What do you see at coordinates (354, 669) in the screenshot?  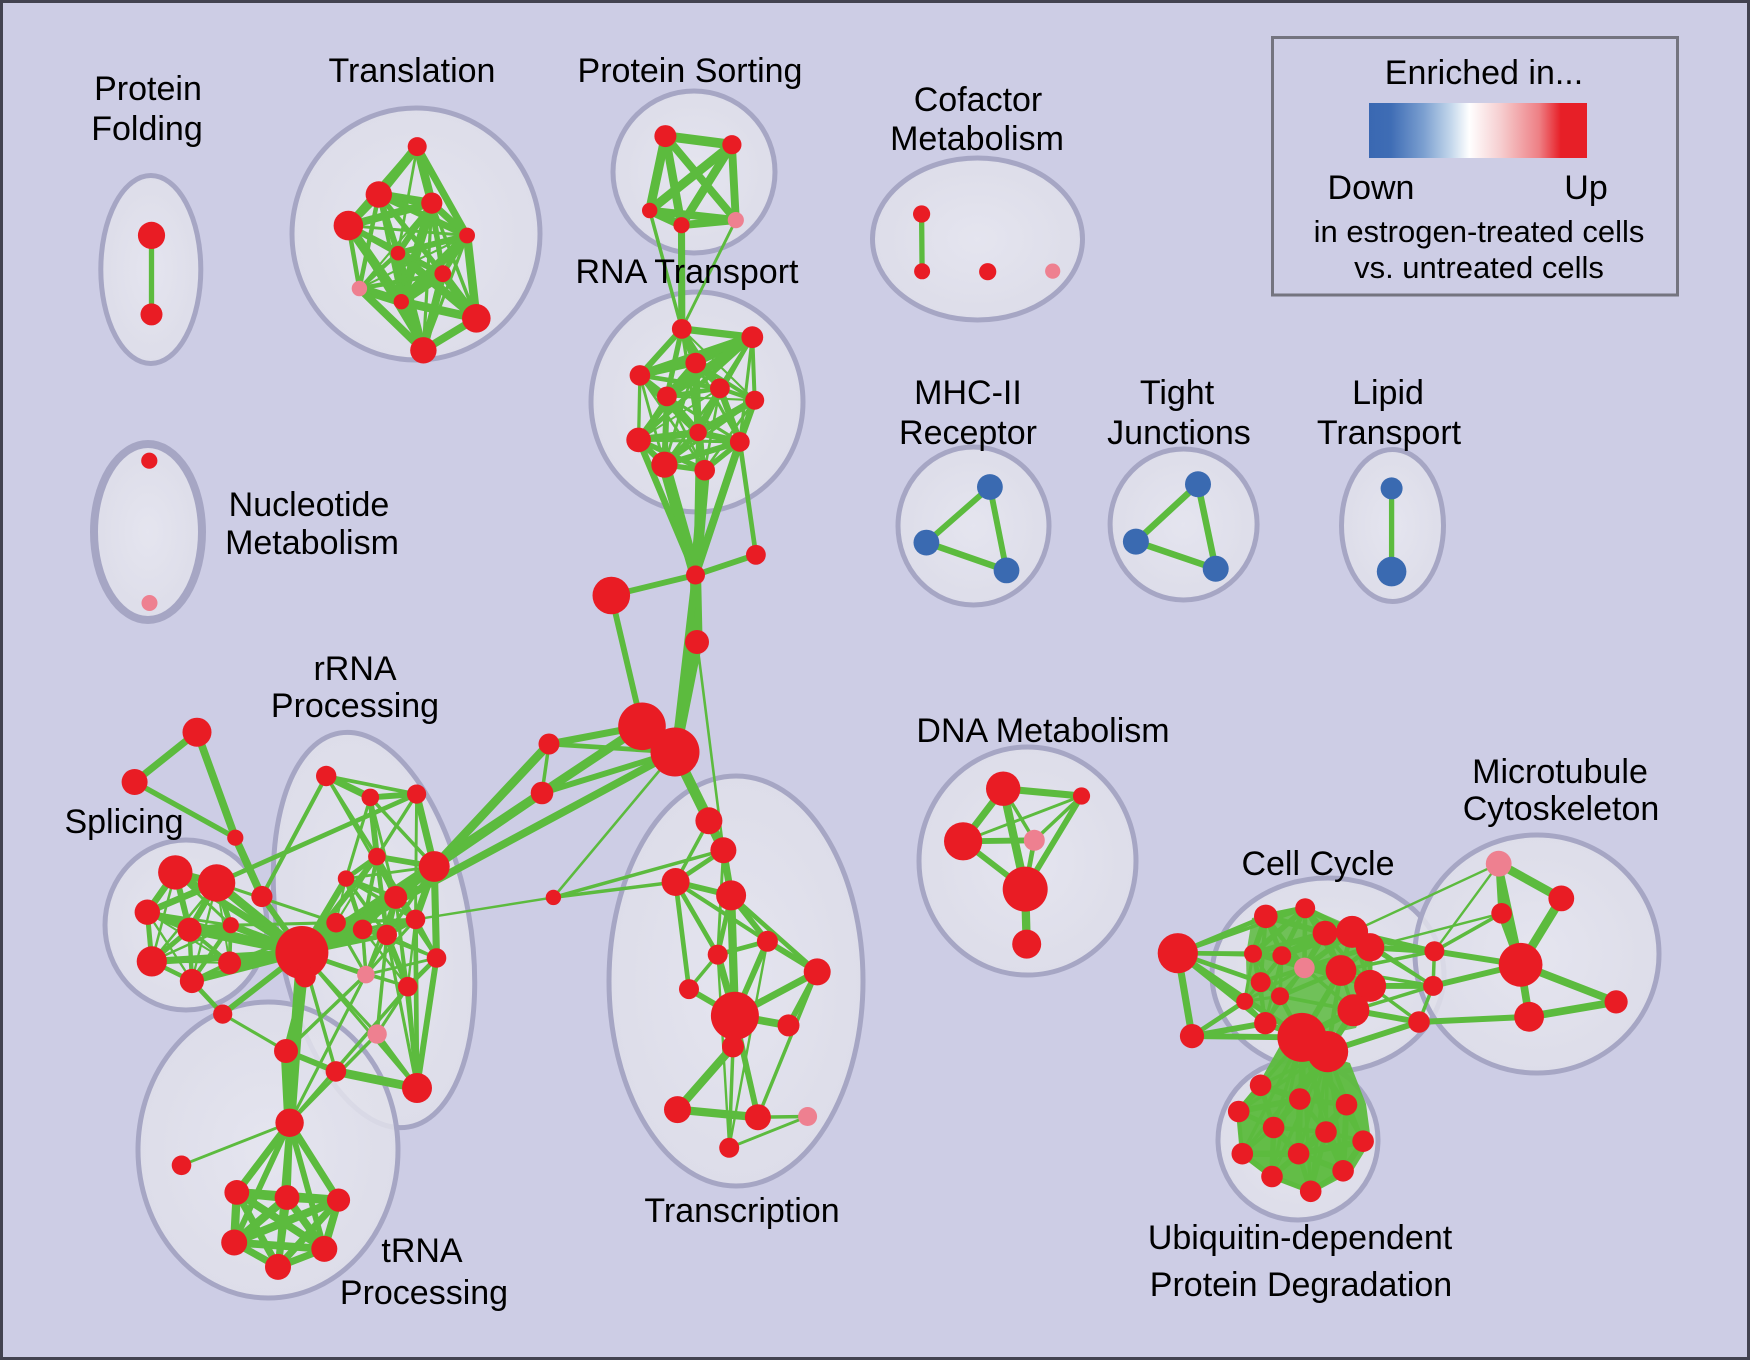 I see `svg-text: rRNA` at bounding box center [354, 669].